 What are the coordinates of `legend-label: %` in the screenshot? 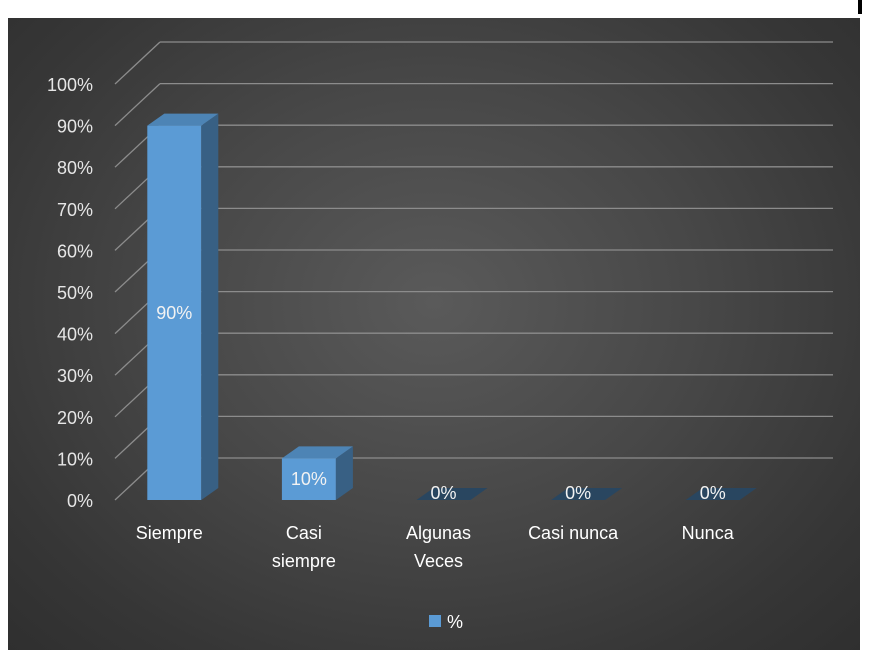 It's located at (455, 622).